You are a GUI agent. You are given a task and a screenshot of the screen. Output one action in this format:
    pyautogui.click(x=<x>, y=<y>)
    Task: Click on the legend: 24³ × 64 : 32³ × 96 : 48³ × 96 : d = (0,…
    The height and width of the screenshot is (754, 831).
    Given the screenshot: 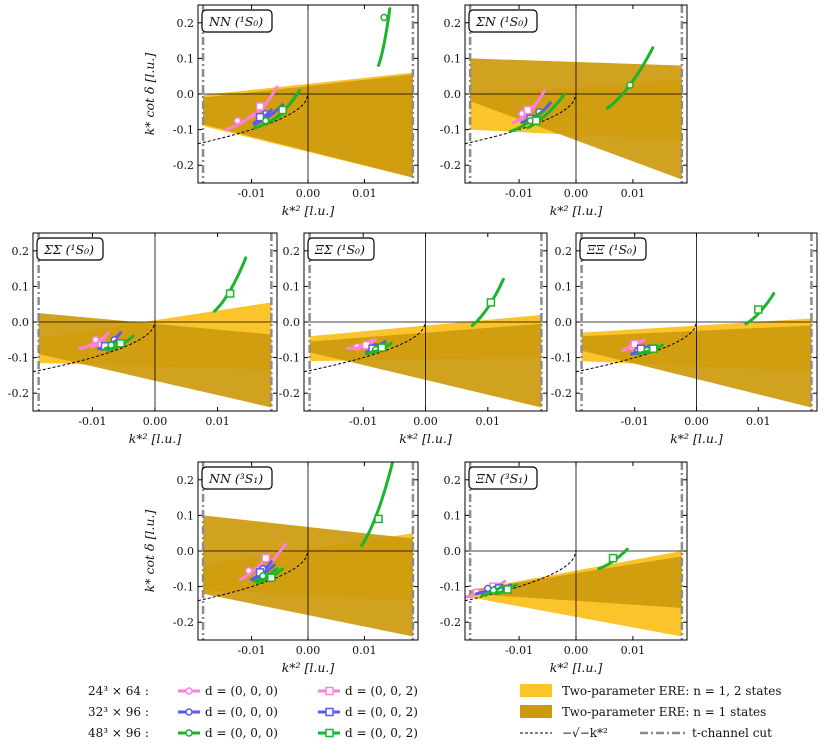 What is the action you would take?
    pyautogui.click(x=435, y=712)
    